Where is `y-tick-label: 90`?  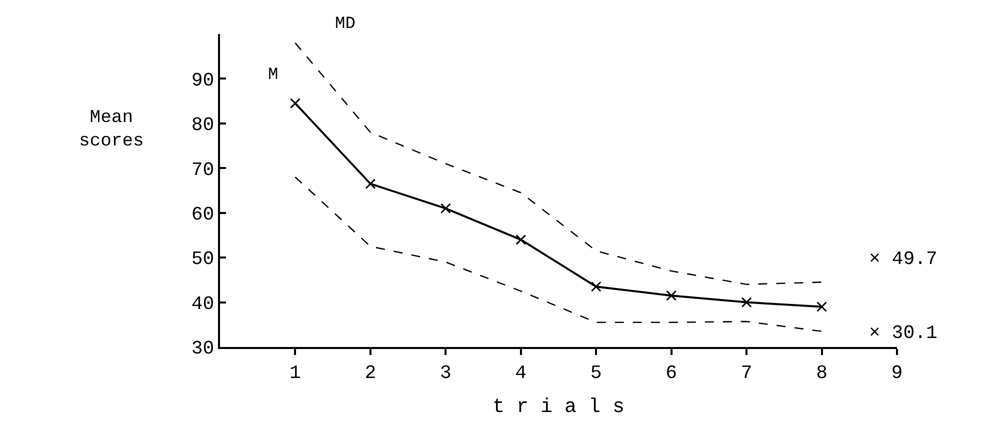 y-tick-label: 90 is located at coordinates (202, 80).